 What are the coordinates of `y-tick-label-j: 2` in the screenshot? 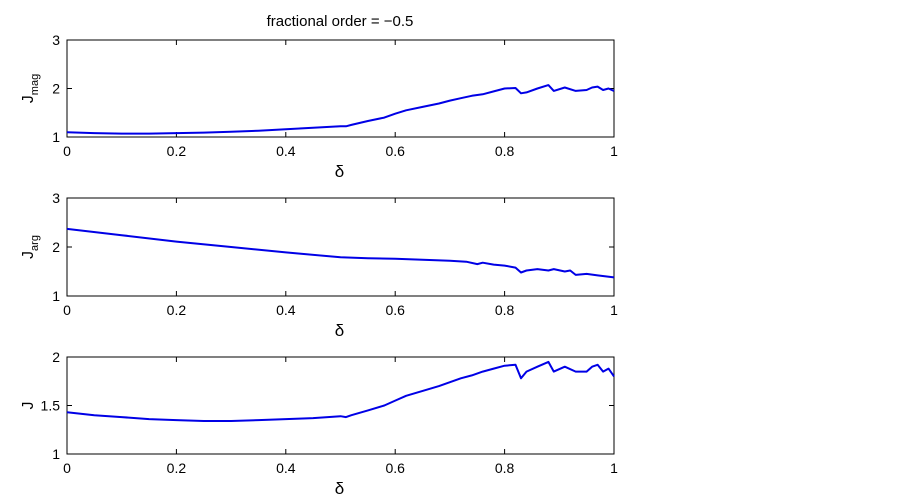 It's located at (56, 357).